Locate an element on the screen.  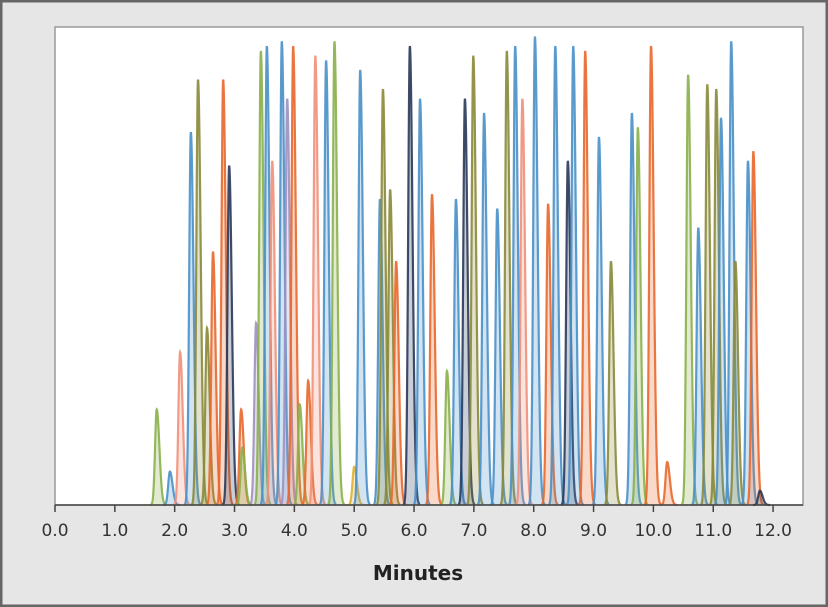
x-tick-label: 9.0 is located at coordinates (593, 531).